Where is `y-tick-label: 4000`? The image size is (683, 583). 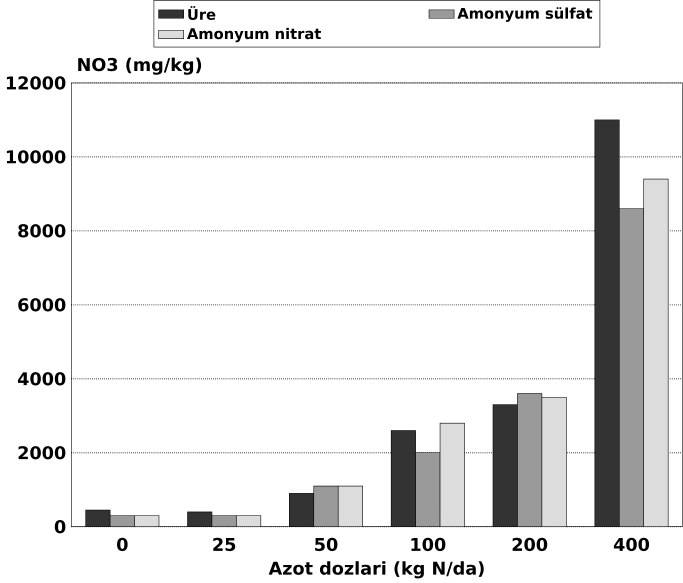 y-tick-label: 4000 is located at coordinates (42, 379).